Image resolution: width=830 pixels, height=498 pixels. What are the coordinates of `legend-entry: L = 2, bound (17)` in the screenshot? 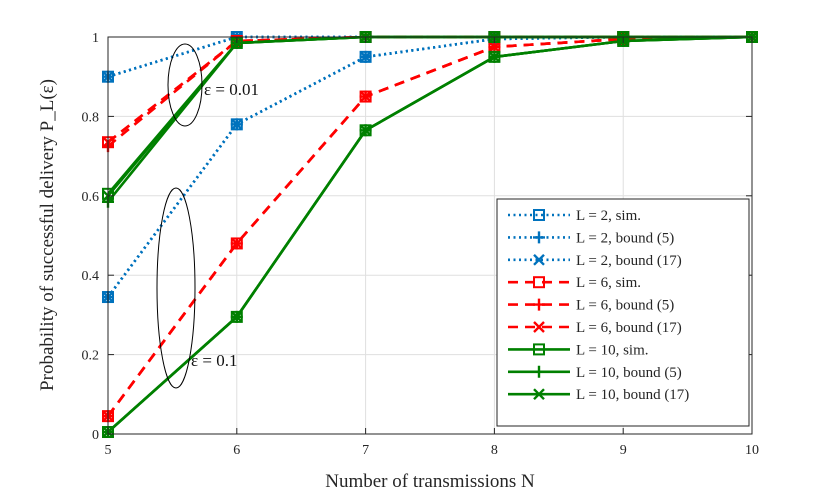 It's located at (595, 261).